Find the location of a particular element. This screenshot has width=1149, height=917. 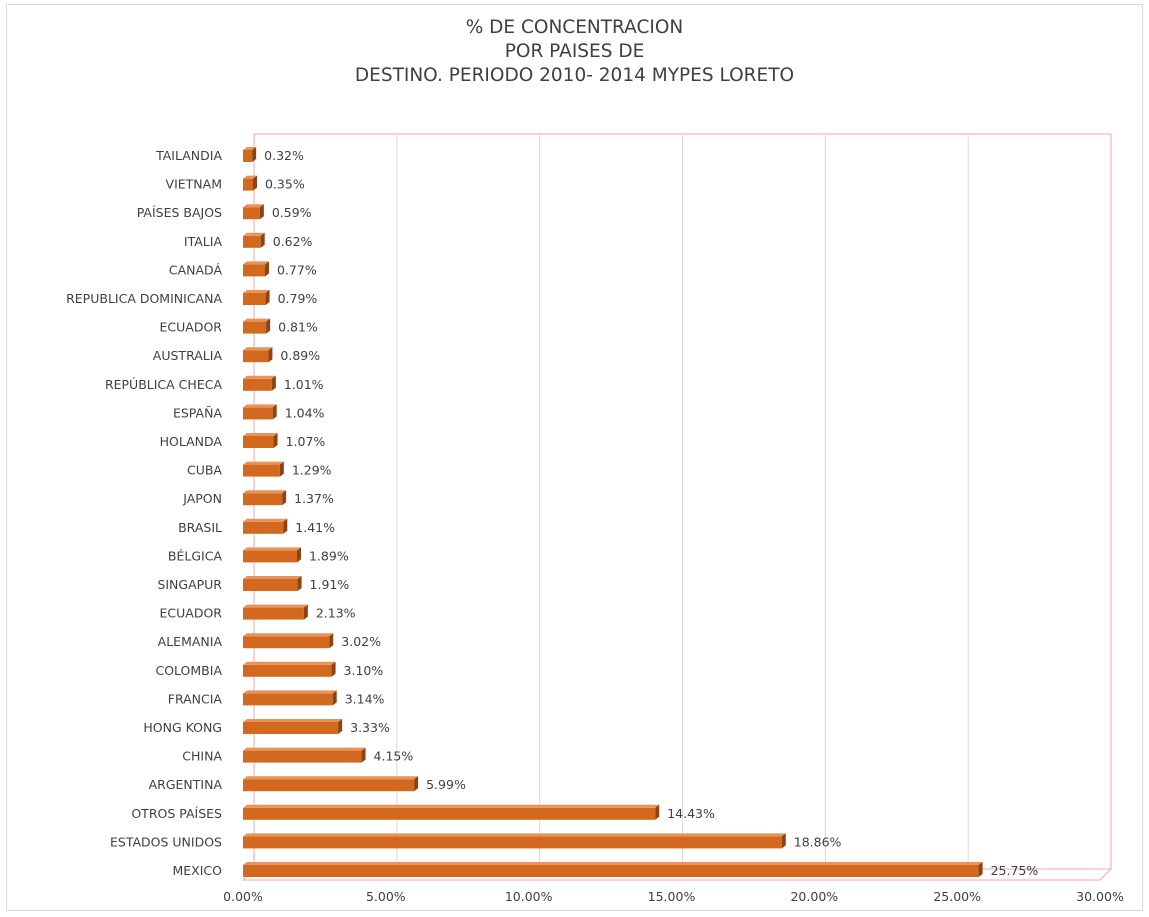

category-label: COLOMBIA is located at coordinates (188, 670).